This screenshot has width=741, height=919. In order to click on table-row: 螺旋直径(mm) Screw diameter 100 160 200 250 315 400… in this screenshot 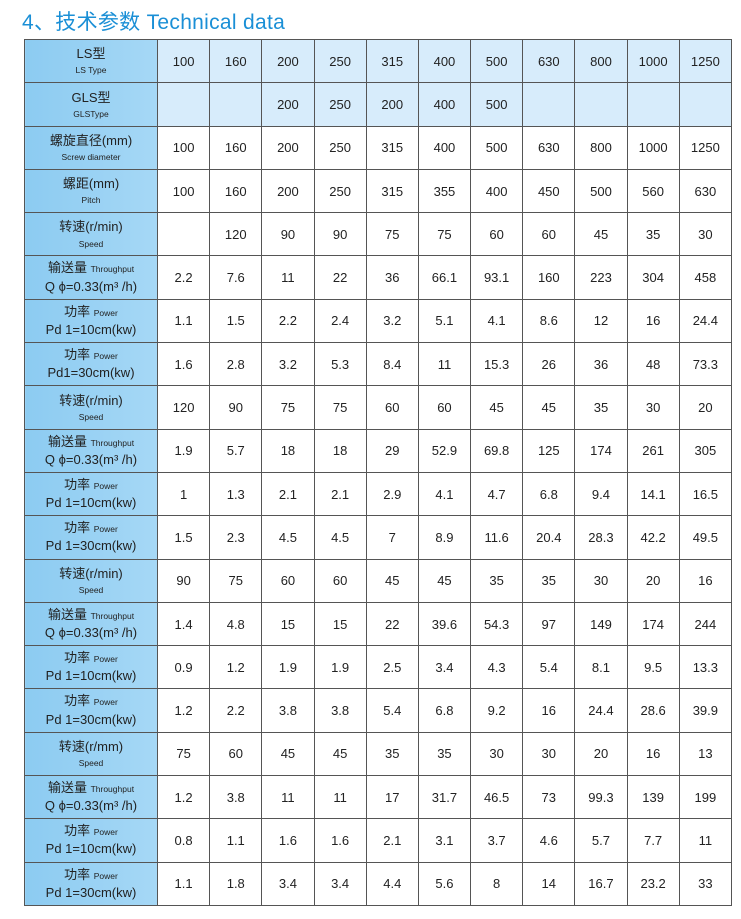, I will do `click(378, 147)`.